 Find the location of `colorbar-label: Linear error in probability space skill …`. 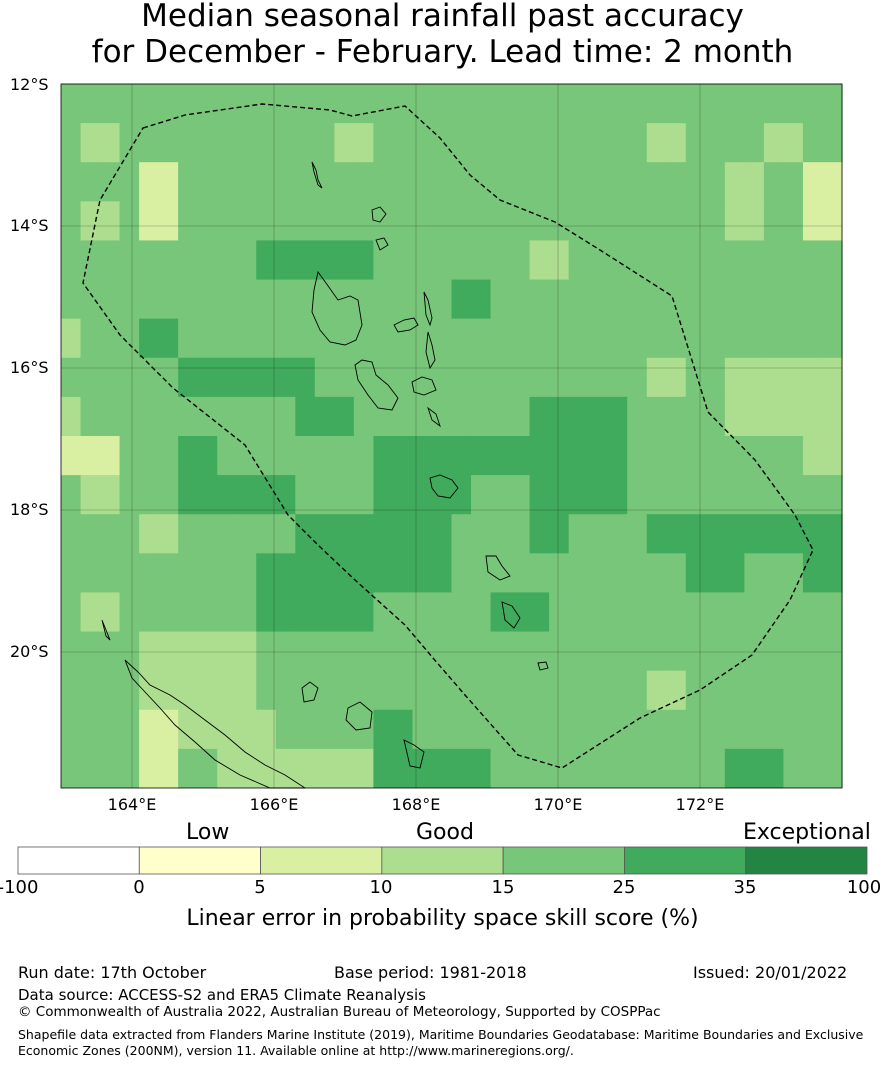

colorbar-label: Linear error in probability space skill … is located at coordinates (442, 918).